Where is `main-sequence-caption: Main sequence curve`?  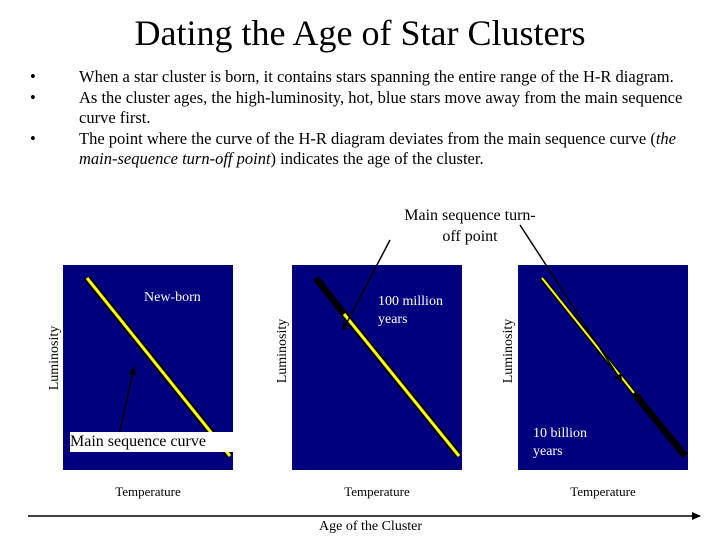 main-sequence-caption: Main sequence curve is located at coordinates (155, 442).